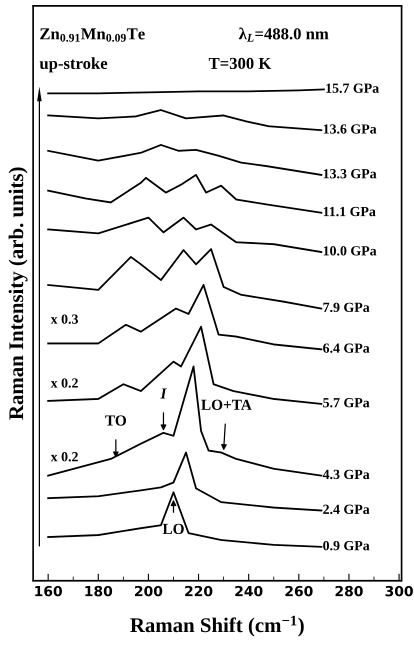  What do you see at coordinates (98, 591) in the screenshot?
I see `x-tick-label: 180` at bounding box center [98, 591].